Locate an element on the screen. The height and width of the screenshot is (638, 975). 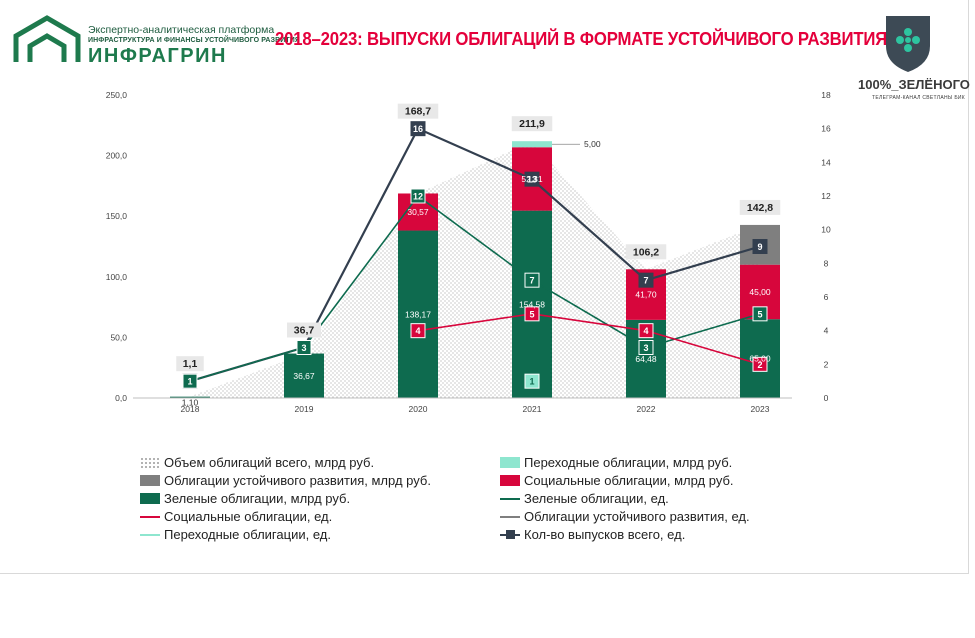
green-channel-label: 100%_ЗЕЛЁНОГО is located at coordinates (914, 84).